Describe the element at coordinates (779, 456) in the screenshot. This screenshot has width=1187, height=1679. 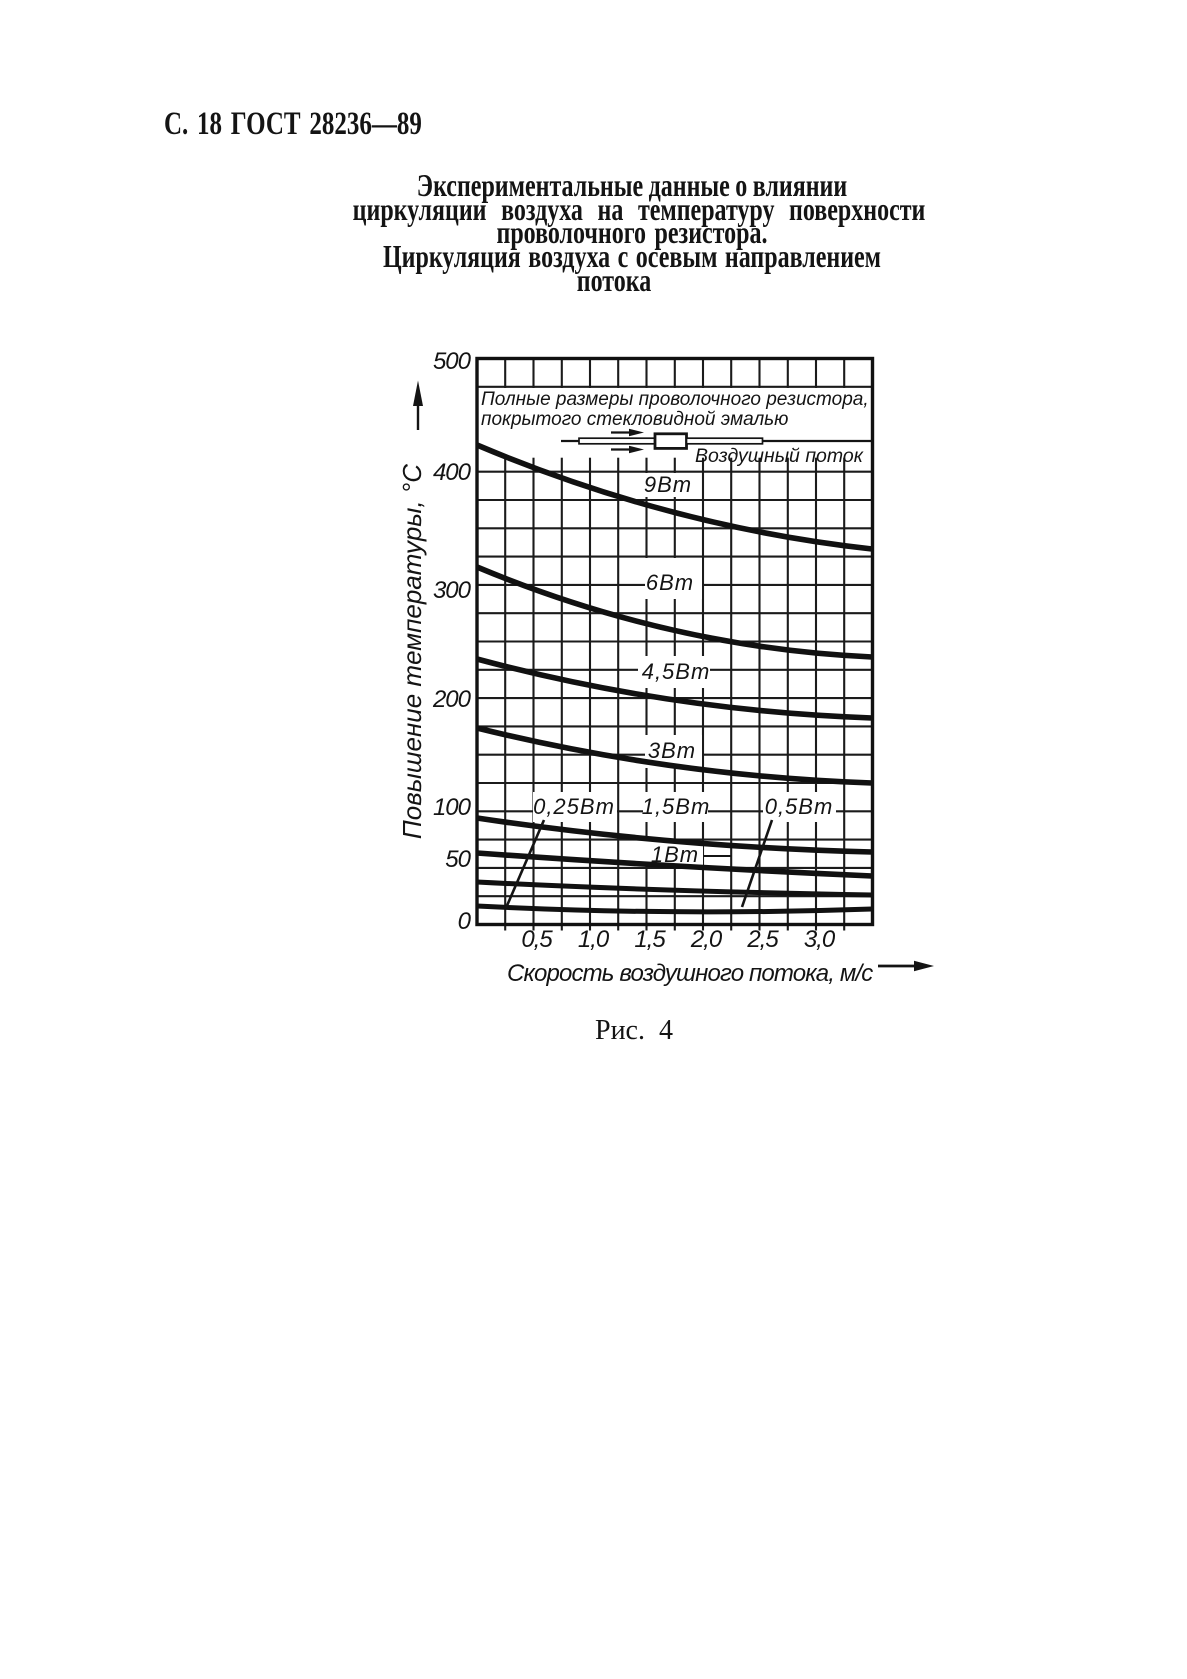
I see `svg-text: Воздушный поток` at that location.